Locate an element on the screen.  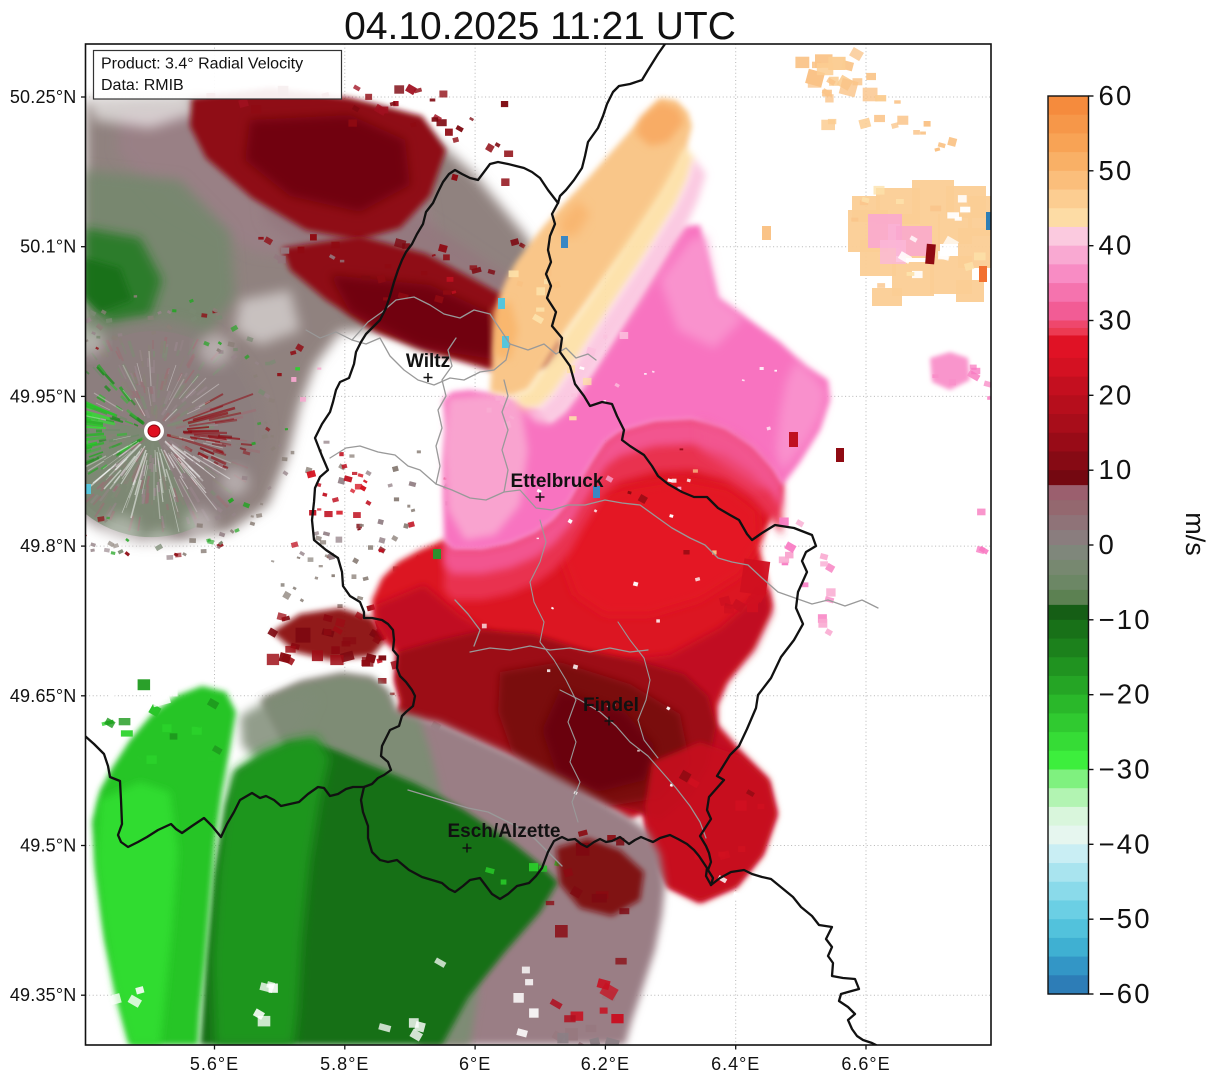
svg-text: Data: RMIB is located at coordinates (142, 85).